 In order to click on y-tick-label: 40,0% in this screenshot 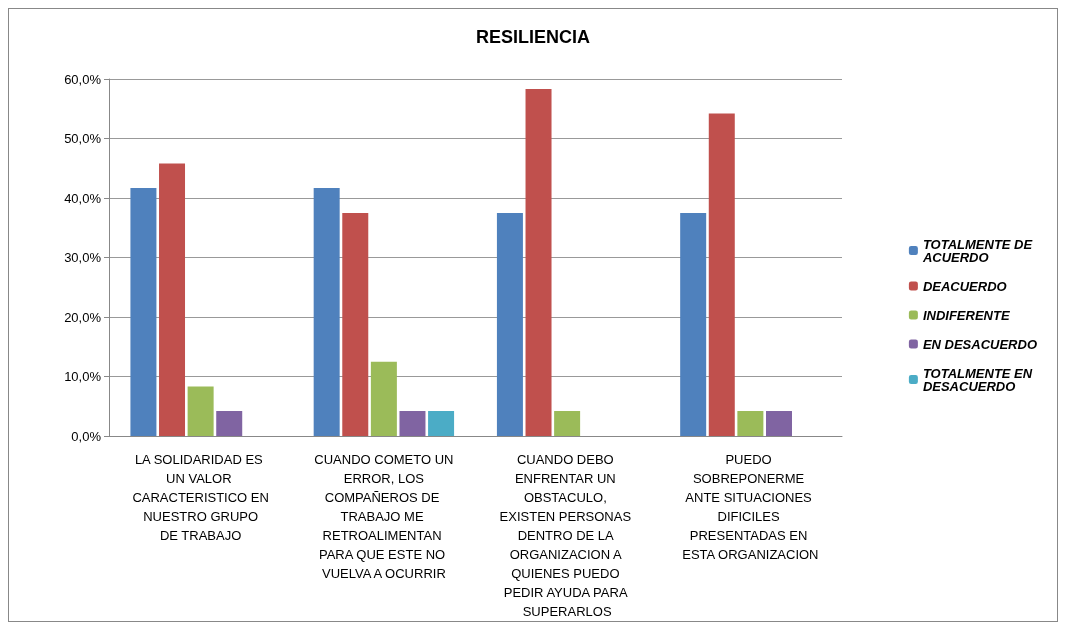, I will do `click(83, 198)`.